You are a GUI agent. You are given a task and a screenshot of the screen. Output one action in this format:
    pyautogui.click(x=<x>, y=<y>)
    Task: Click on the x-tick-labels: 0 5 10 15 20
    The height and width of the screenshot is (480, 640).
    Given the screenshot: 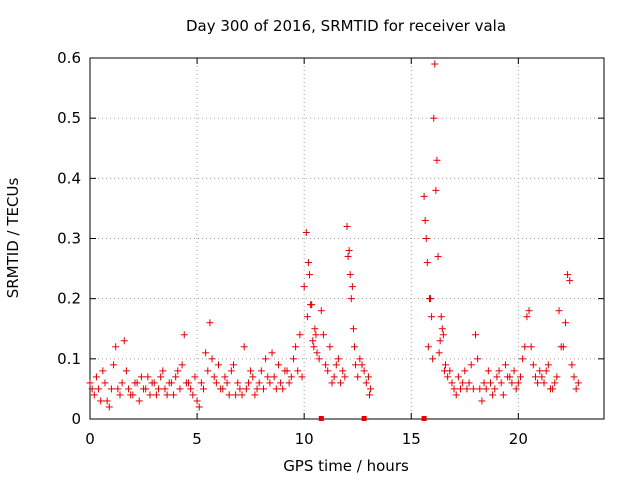 What is the action you would take?
    pyautogui.click(x=306, y=439)
    